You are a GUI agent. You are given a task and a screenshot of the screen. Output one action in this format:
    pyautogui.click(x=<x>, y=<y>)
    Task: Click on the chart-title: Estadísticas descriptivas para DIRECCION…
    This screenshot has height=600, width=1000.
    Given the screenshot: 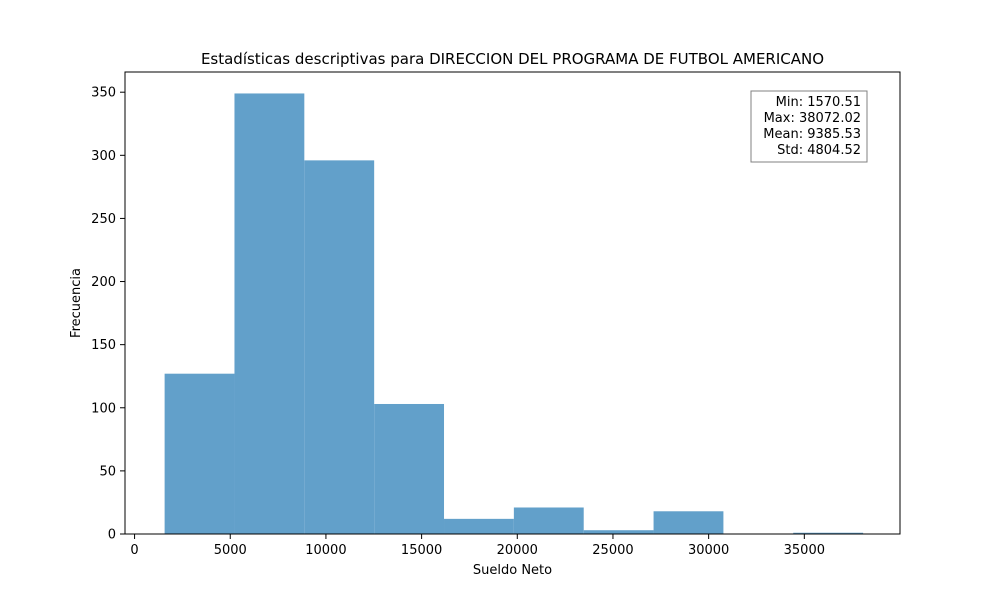 What is the action you would take?
    pyautogui.click(x=512, y=59)
    